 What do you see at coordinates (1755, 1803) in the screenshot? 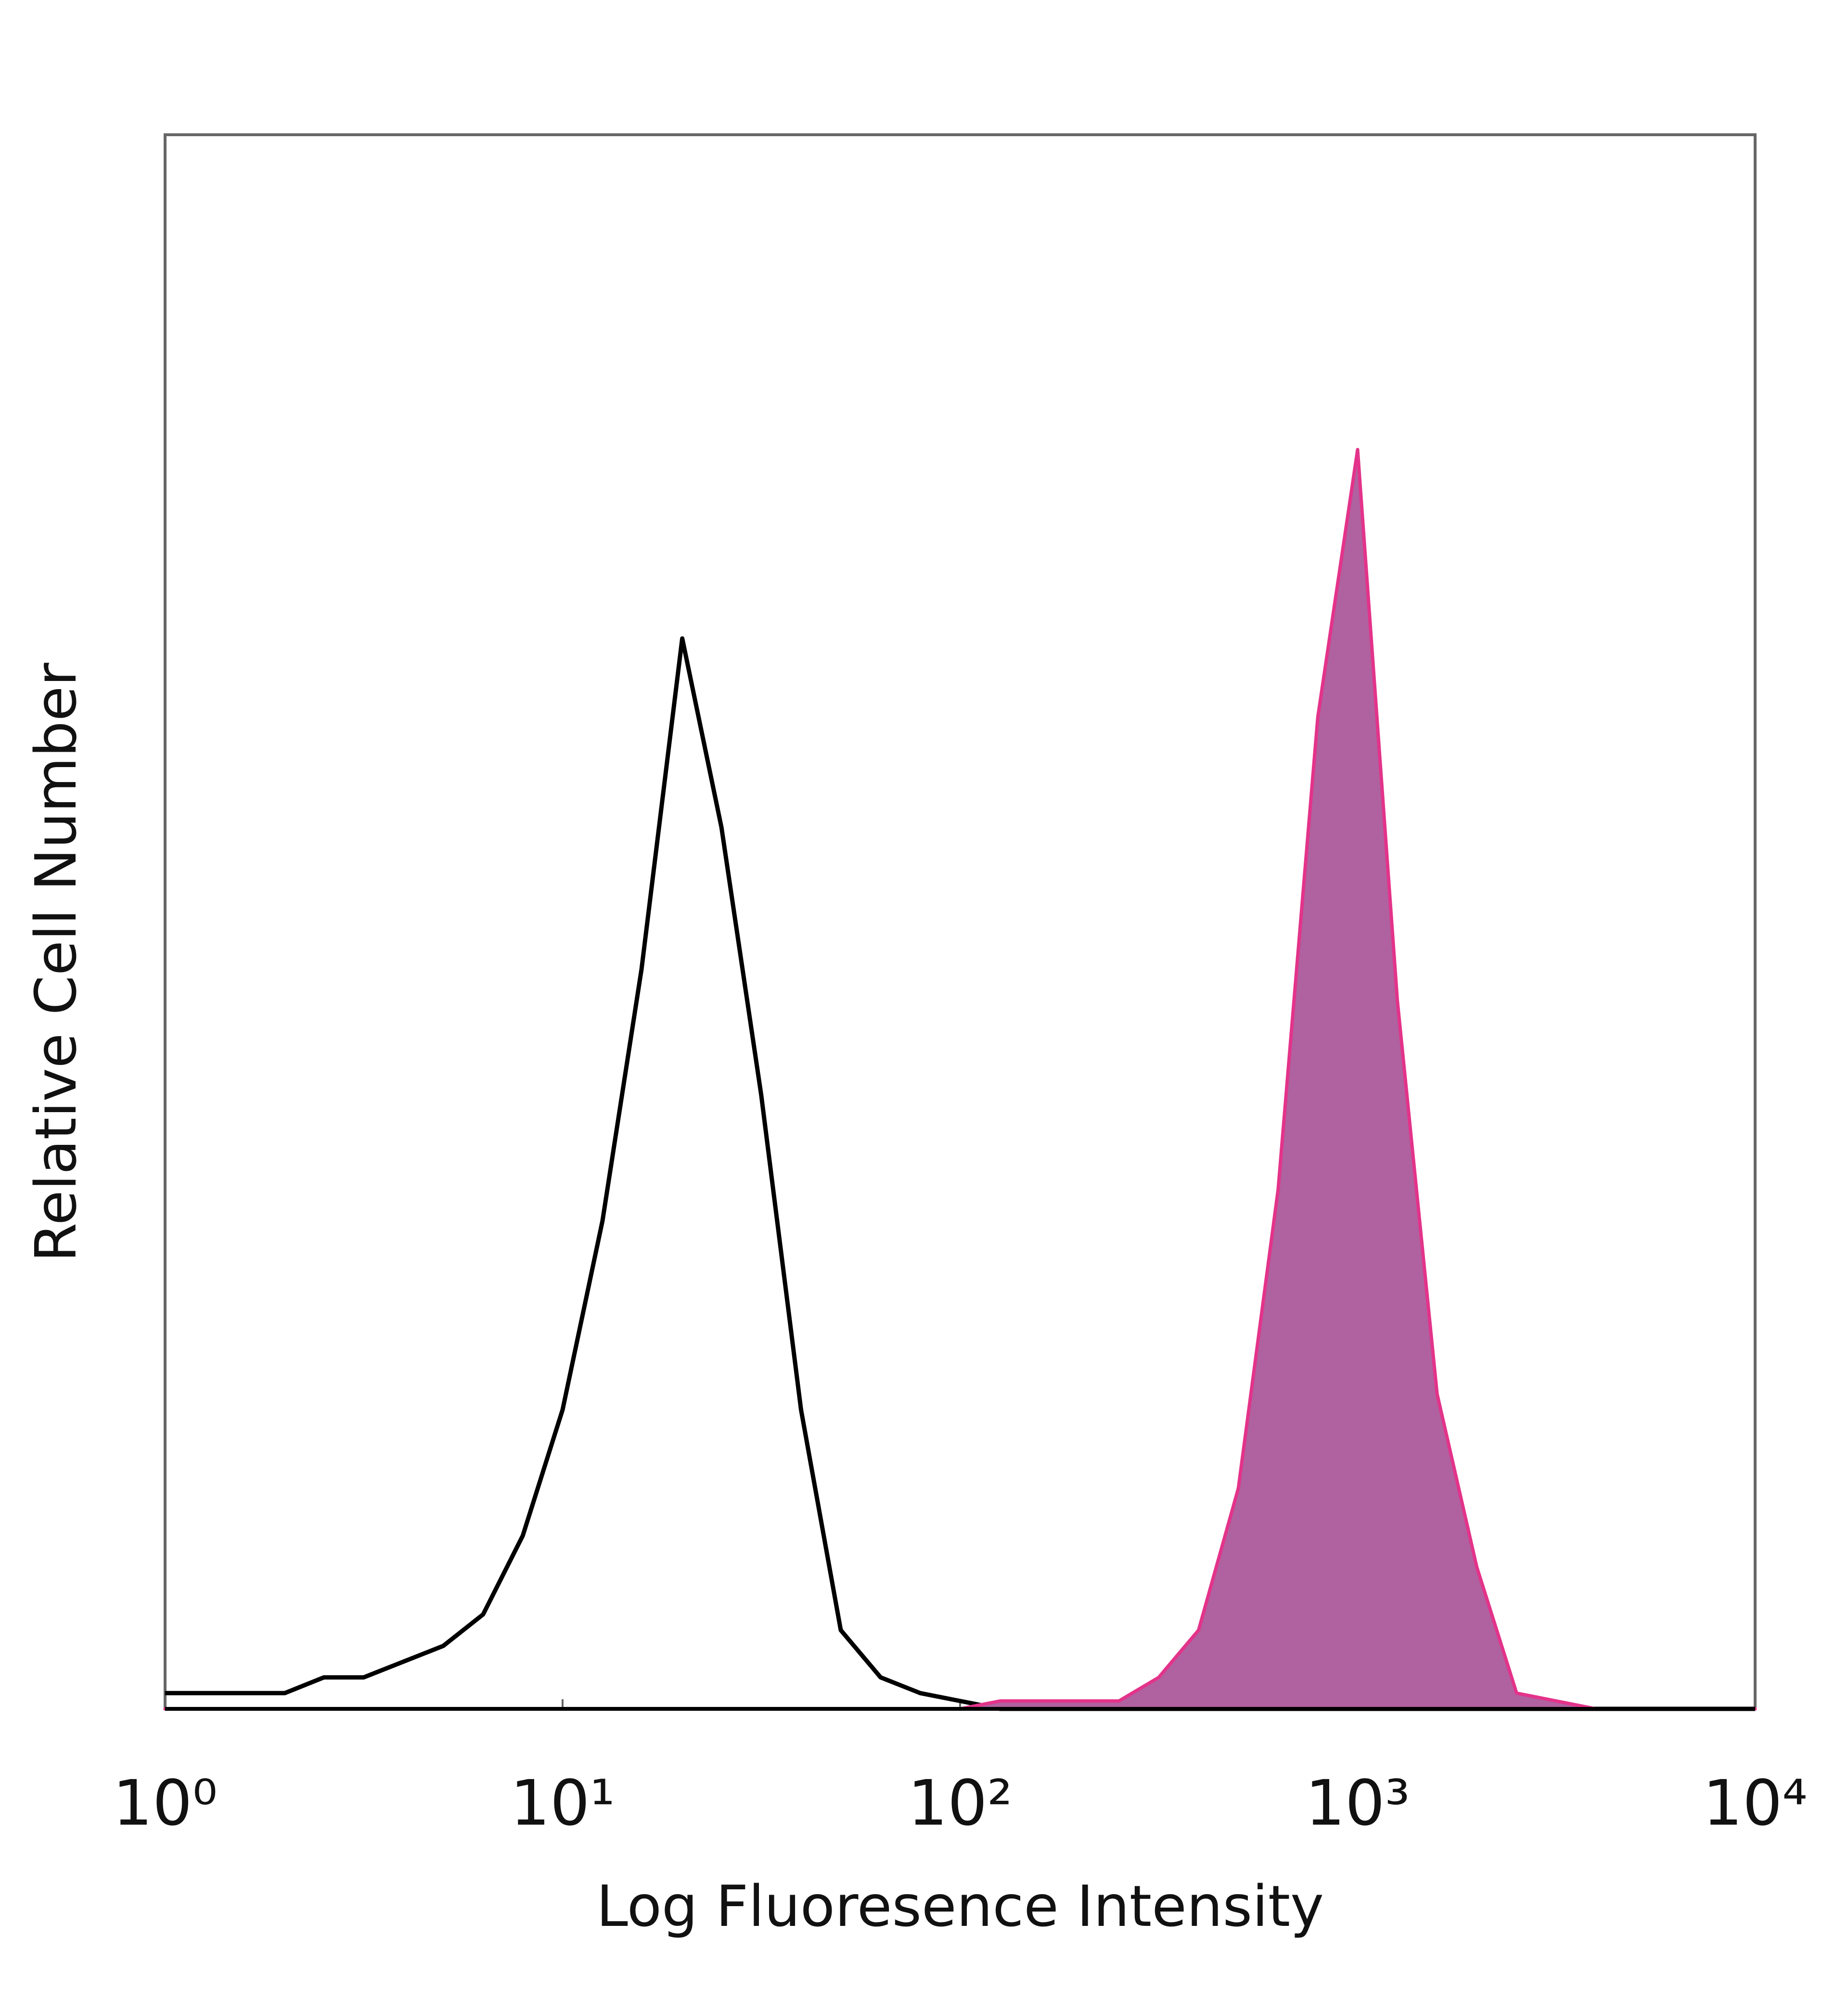
I see `x-tick-label: 10⁴` at bounding box center [1755, 1803].